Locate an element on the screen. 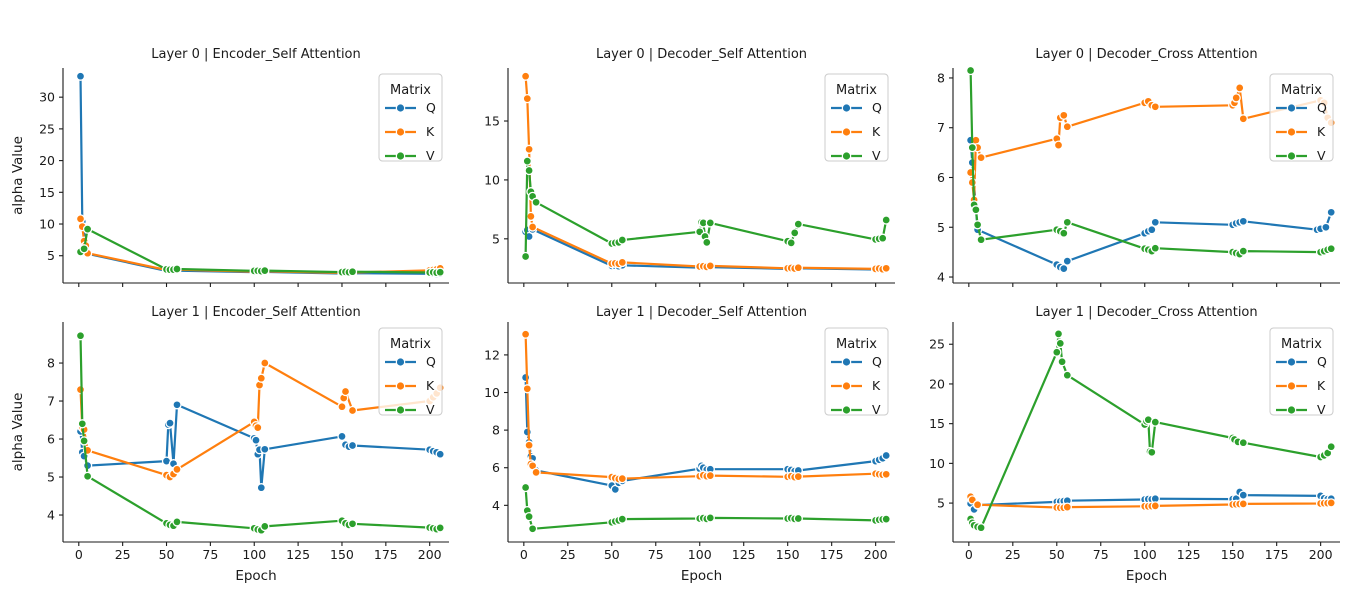  series-line-v is located at coordinates (260, 251).